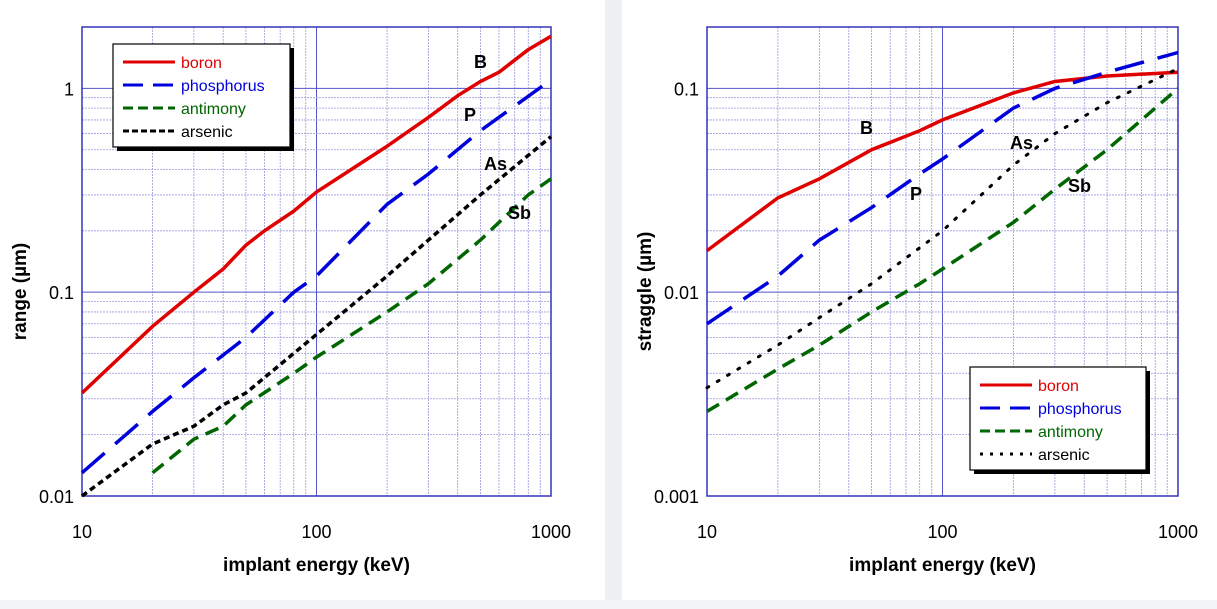  I want to click on y-tick-label: 0.001, so click(676, 497).